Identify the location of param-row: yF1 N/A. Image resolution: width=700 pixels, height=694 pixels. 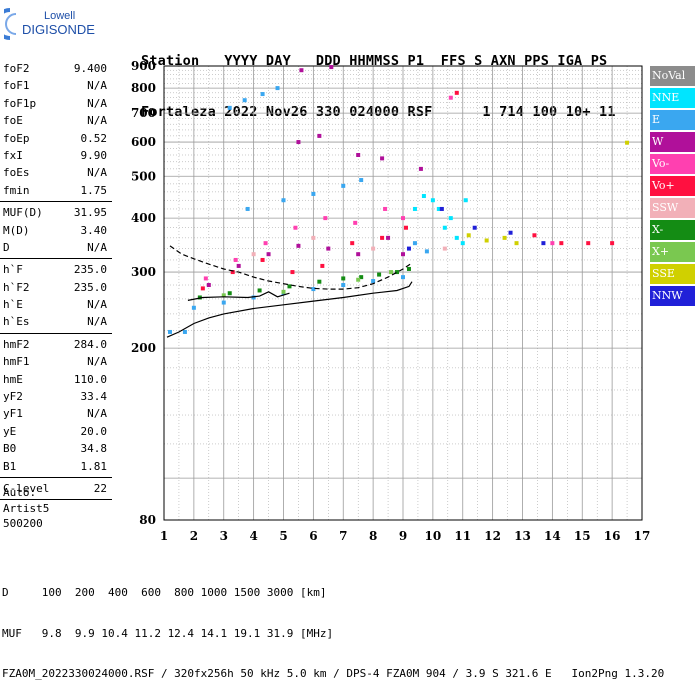
(56, 413).